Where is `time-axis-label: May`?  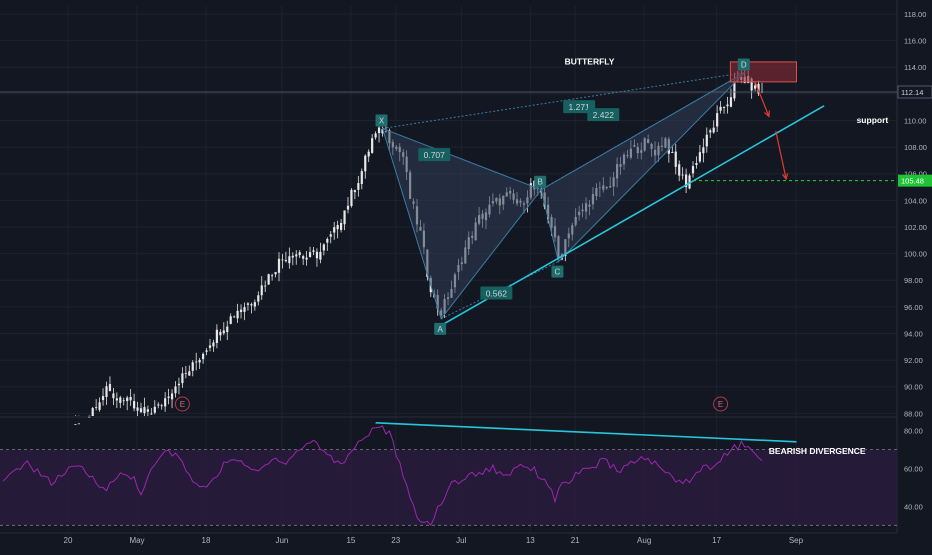
time-axis-label: May is located at coordinates (136, 540).